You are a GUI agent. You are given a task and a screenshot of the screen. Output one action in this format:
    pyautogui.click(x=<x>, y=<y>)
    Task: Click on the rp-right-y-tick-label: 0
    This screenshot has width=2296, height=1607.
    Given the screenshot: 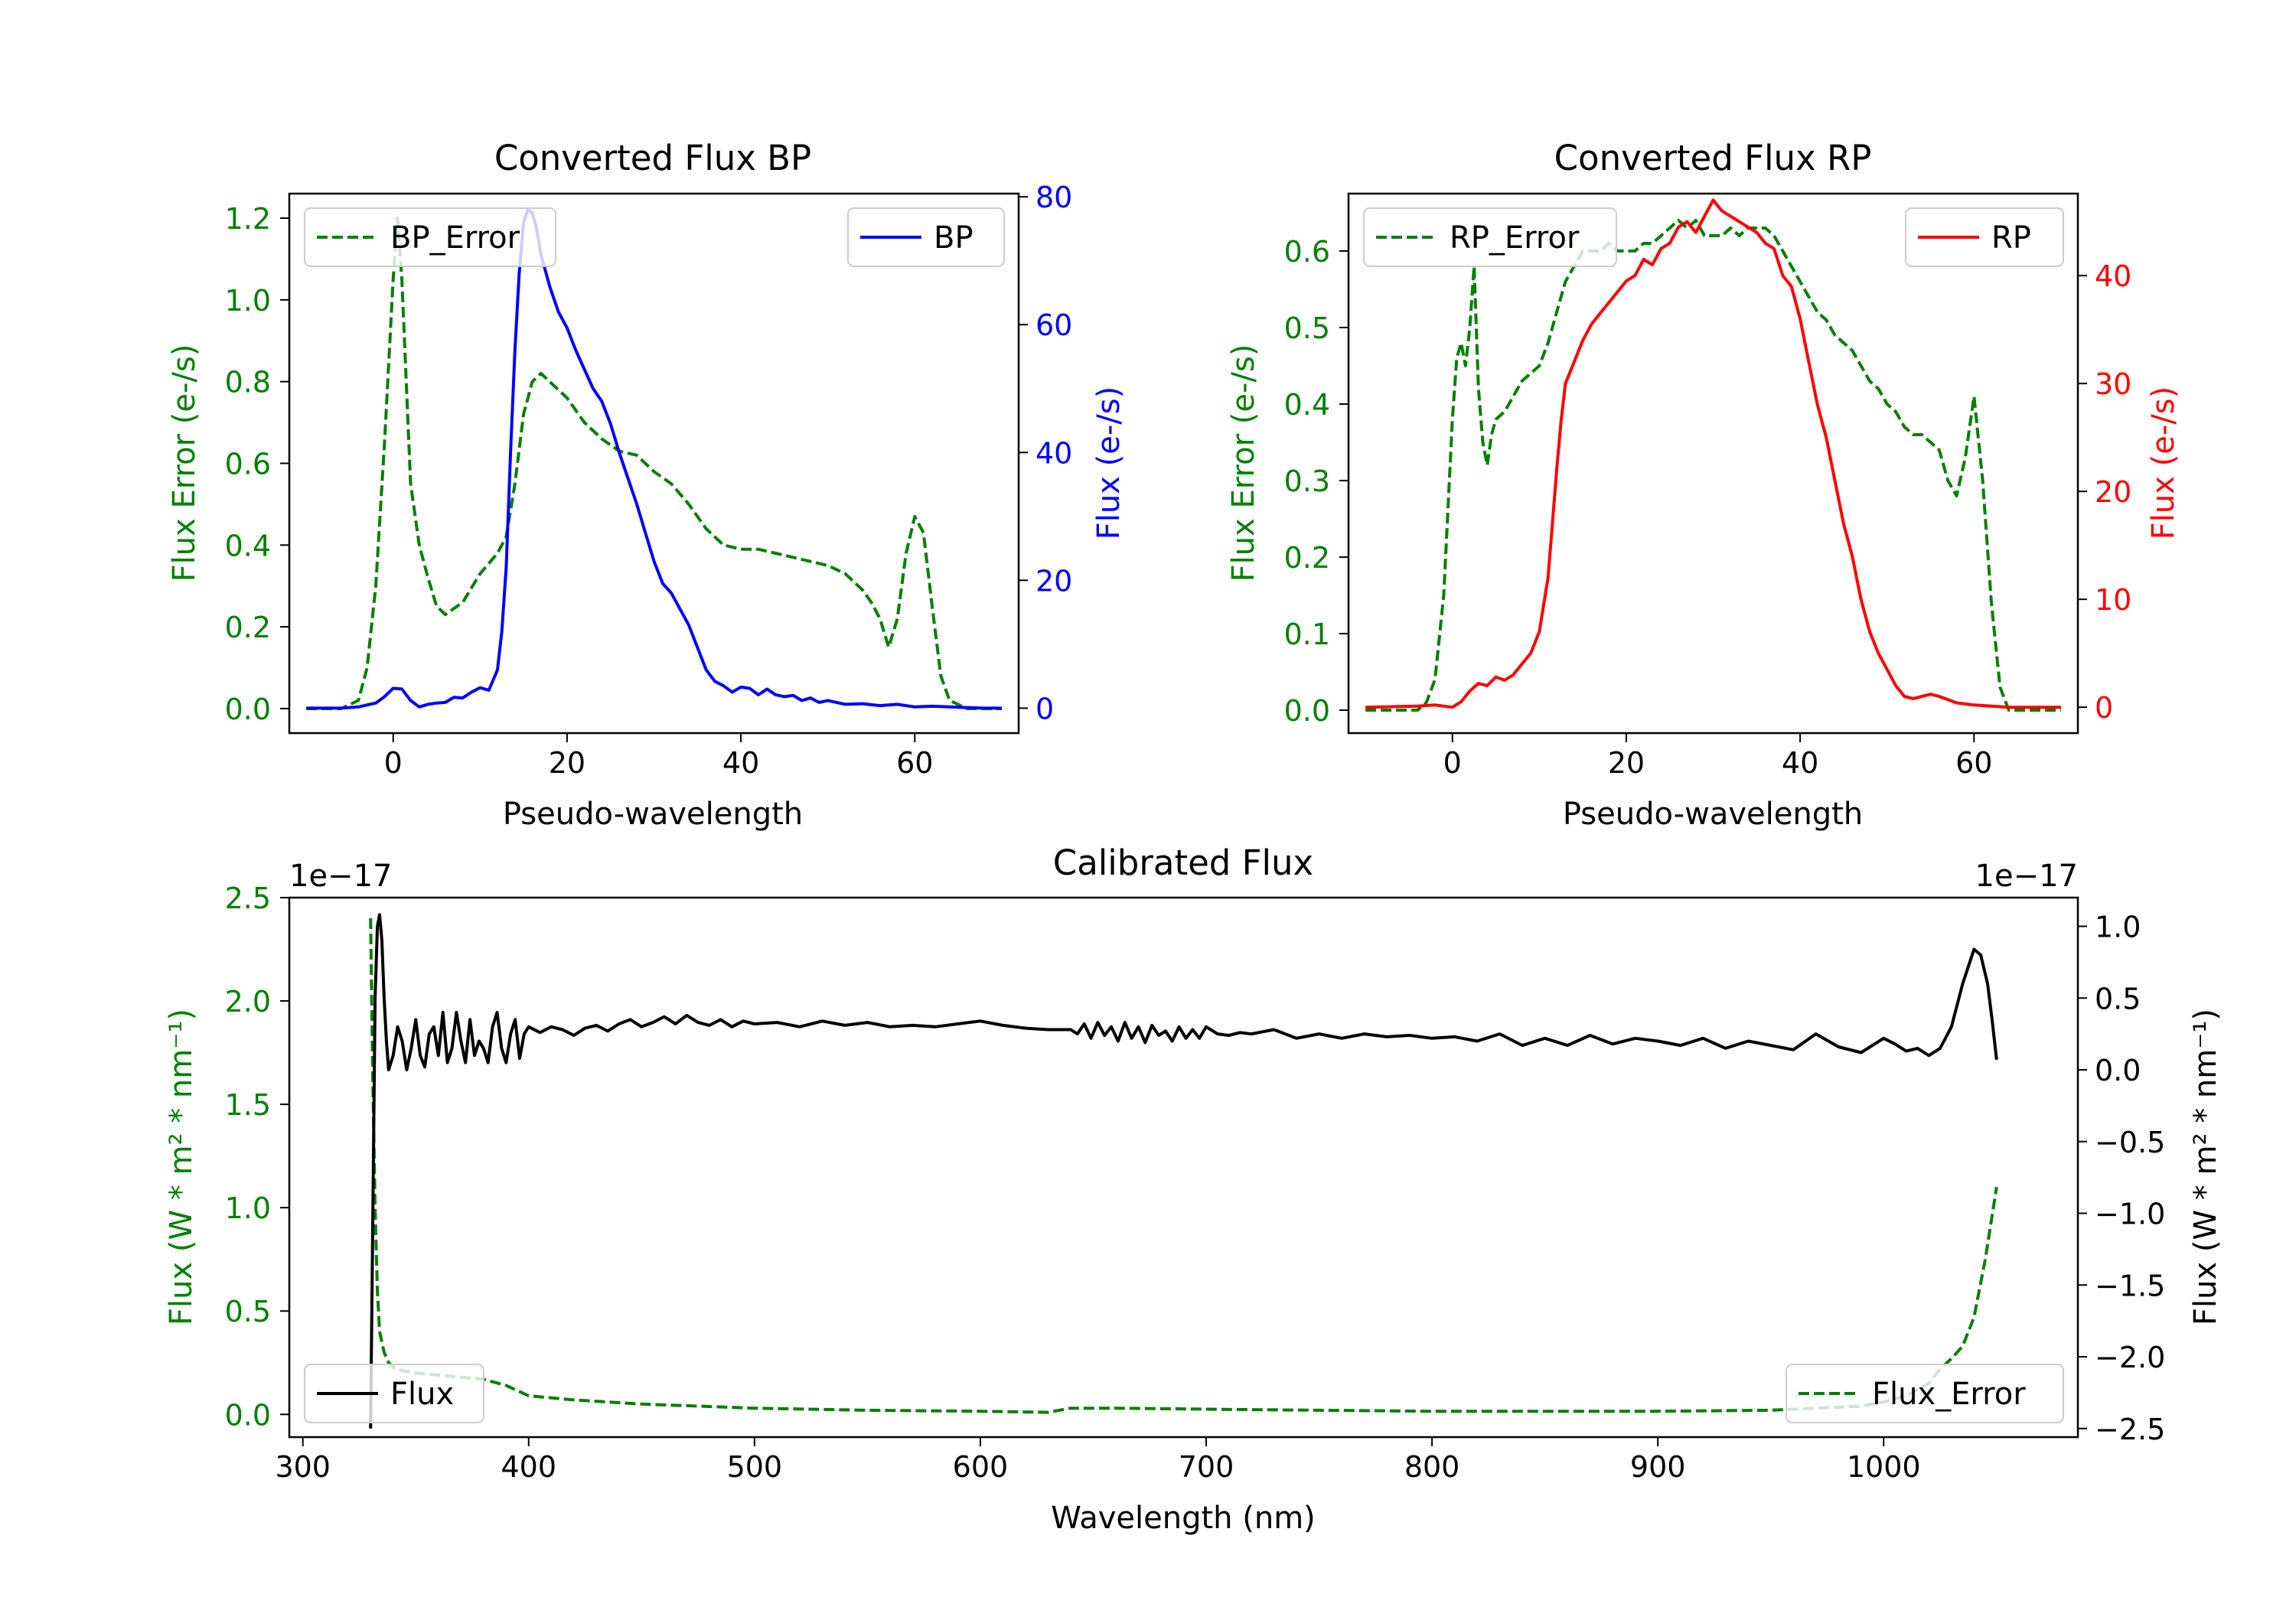 What is the action you would take?
    pyautogui.click(x=2104, y=708)
    